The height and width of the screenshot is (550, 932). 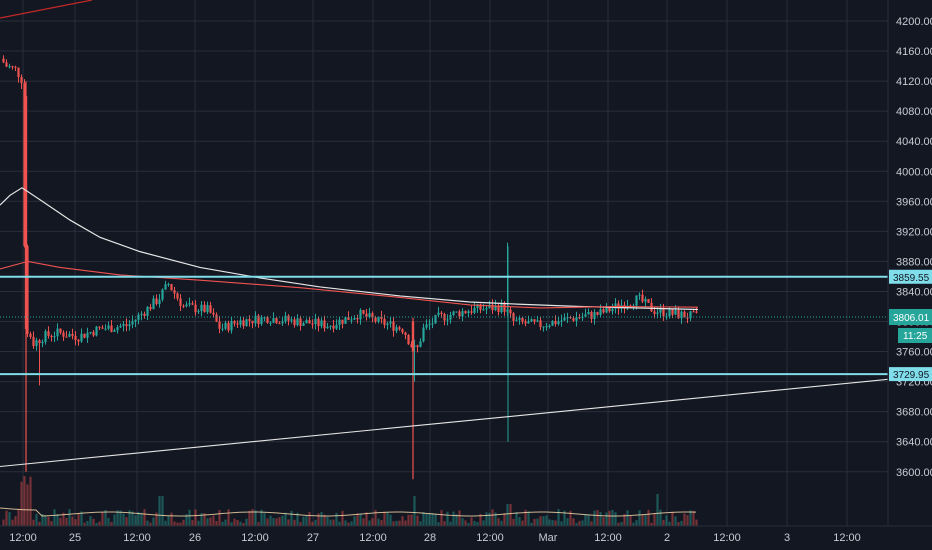 What do you see at coordinates (195, 538) in the screenshot?
I see `x-tick-label: 26` at bounding box center [195, 538].